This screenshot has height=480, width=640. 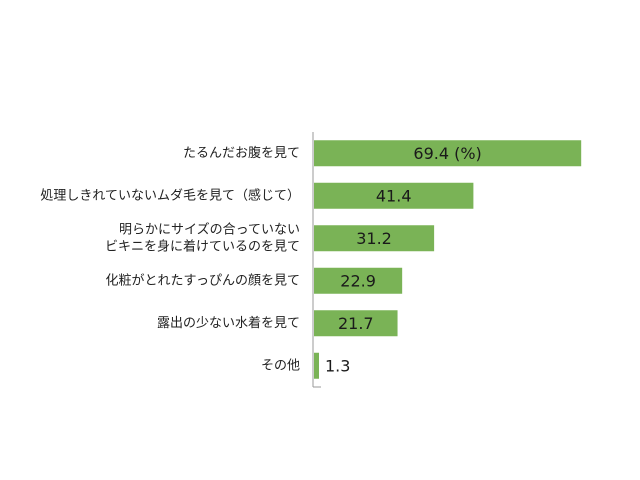 What do you see at coordinates (170, 195) in the screenshot?
I see `category-label: 処理しきれていないムダ毛を見て（感じて）` at bounding box center [170, 195].